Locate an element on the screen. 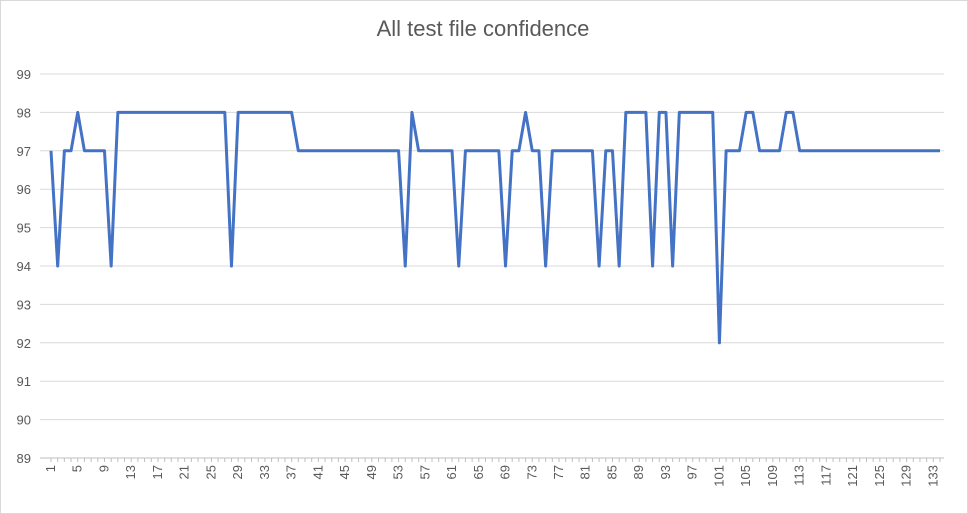 This screenshot has width=968, height=514. y-tick-label: 95 is located at coordinates (24, 228).